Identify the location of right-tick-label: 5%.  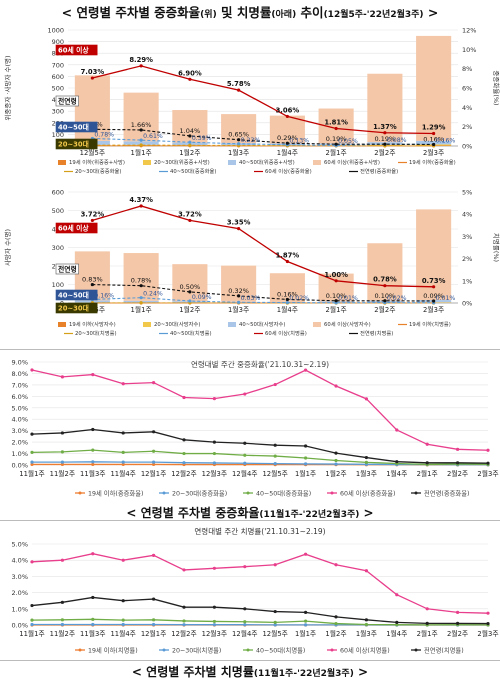
(467, 193).